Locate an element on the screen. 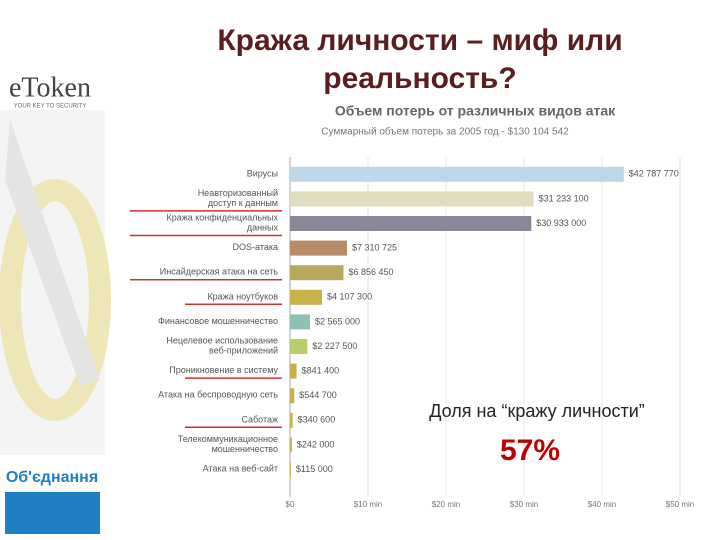  company-logo is located at coordinates (52, 513).